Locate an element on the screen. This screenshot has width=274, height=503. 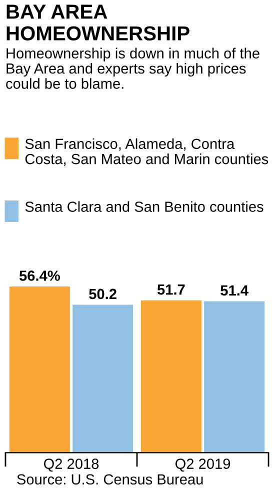
data-label: 56.4% is located at coordinates (39, 275).